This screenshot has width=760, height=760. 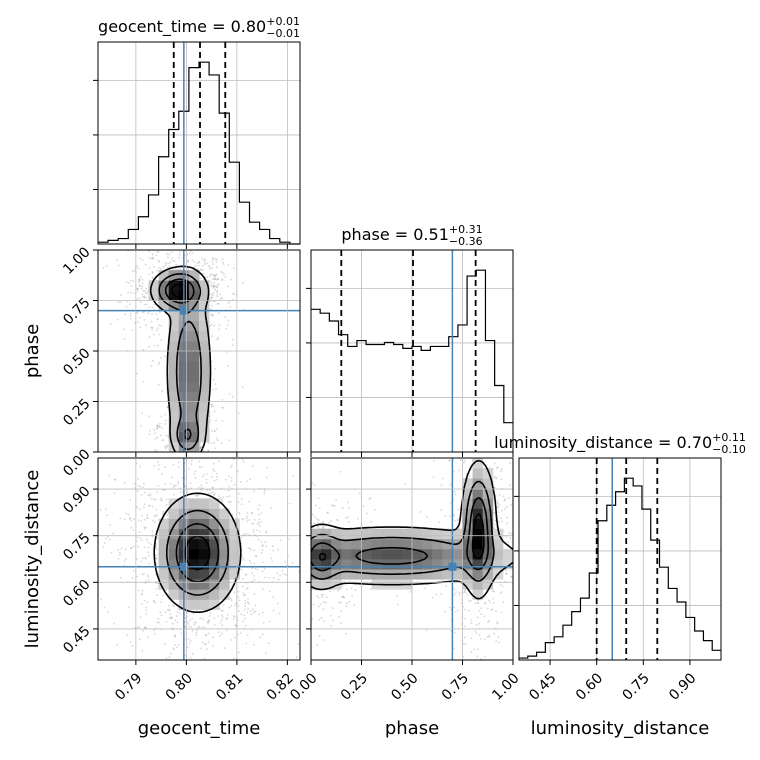 What do you see at coordinates (505, 686) in the screenshot?
I see `x-tick-label: 1.00` at bounding box center [505, 686].